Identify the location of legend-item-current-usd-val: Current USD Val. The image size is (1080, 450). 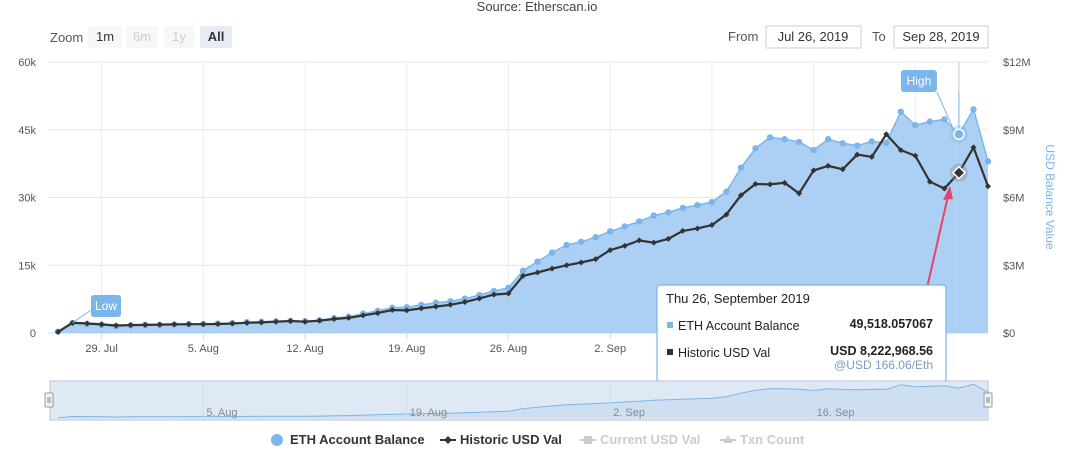
(640, 439).